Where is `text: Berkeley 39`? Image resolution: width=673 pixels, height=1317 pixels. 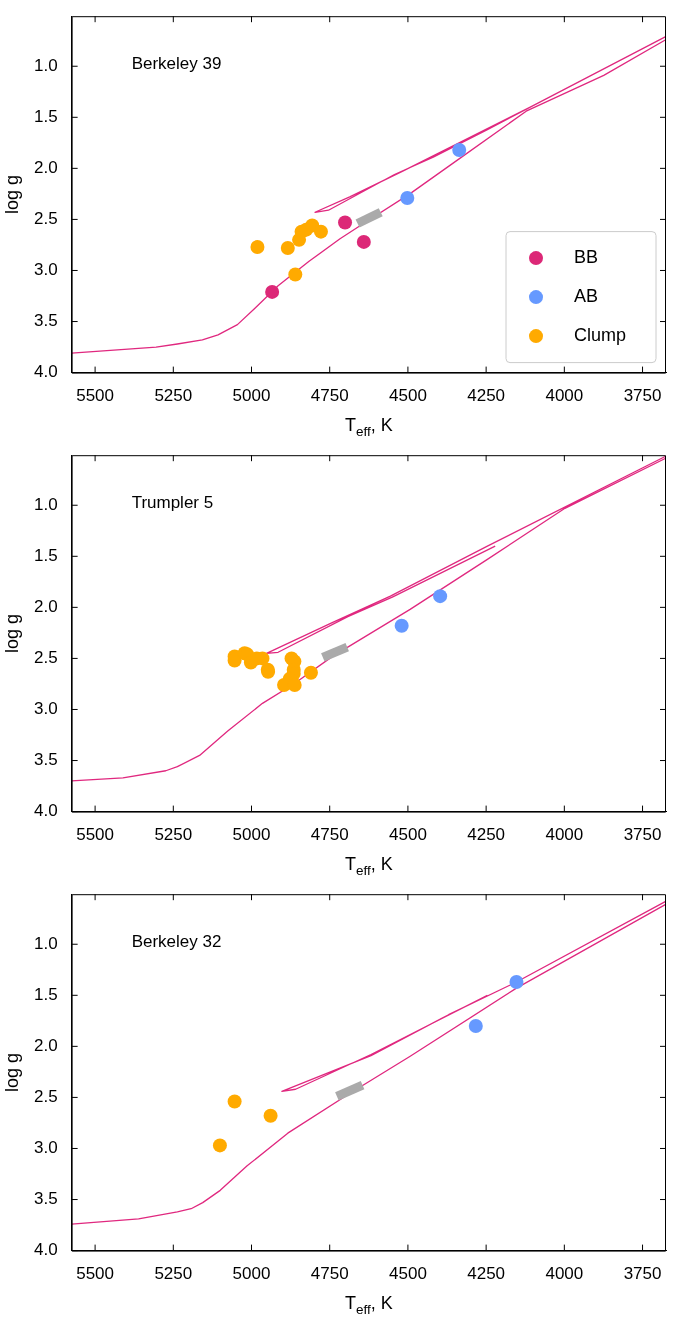 text: Berkeley 39 is located at coordinates (176, 63).